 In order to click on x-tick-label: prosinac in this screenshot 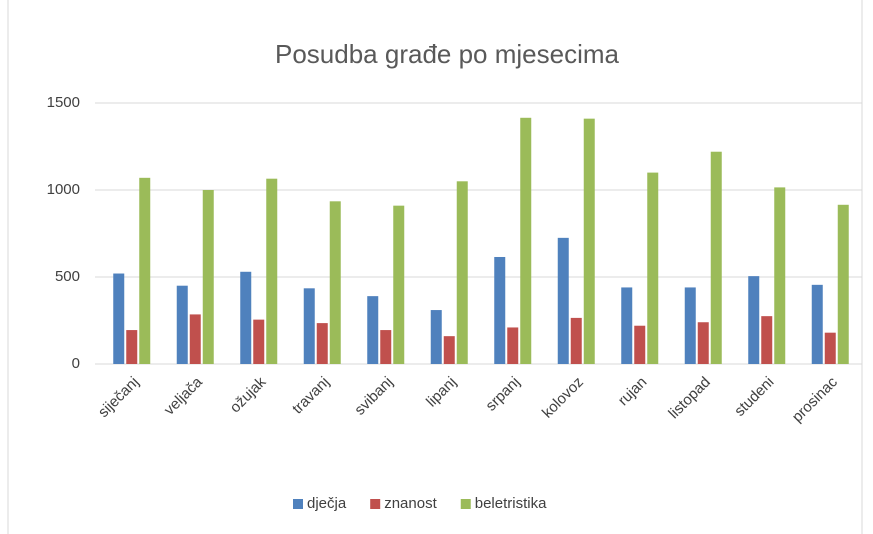, I will do `click(815, 399)`.